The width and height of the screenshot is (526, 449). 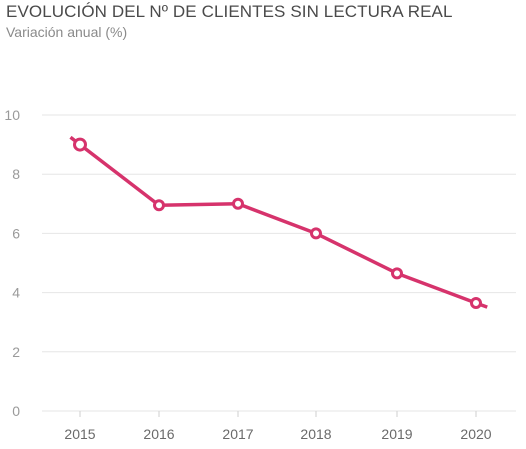 I want to click on data-point-2020, so click(x=476, y=302).